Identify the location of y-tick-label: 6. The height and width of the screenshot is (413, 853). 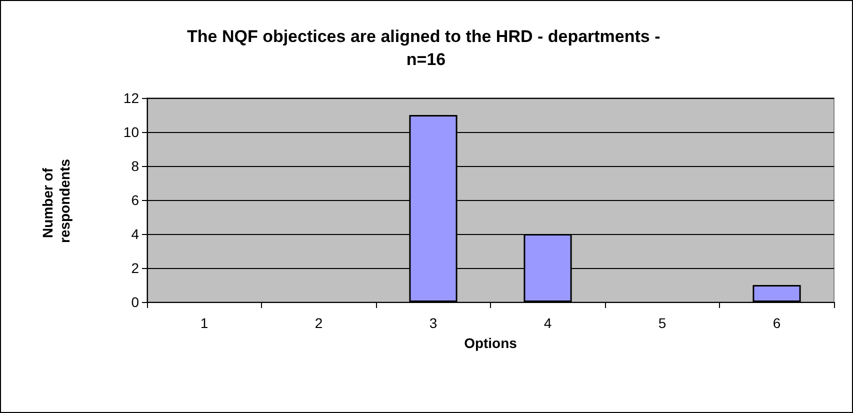
(135, 200).